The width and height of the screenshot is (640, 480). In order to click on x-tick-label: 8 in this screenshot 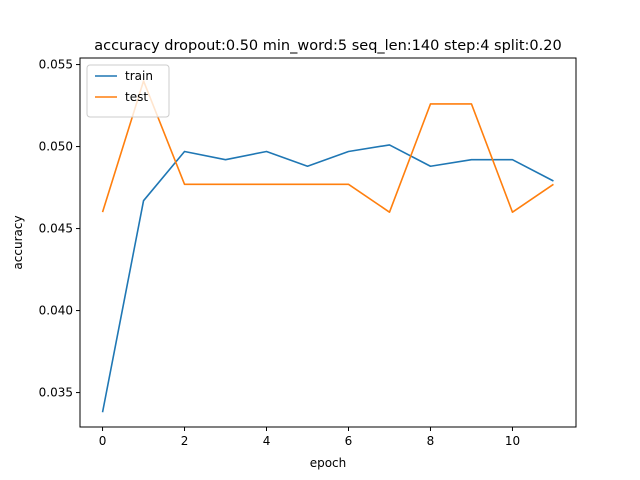, I will do `click(431, 441)`.